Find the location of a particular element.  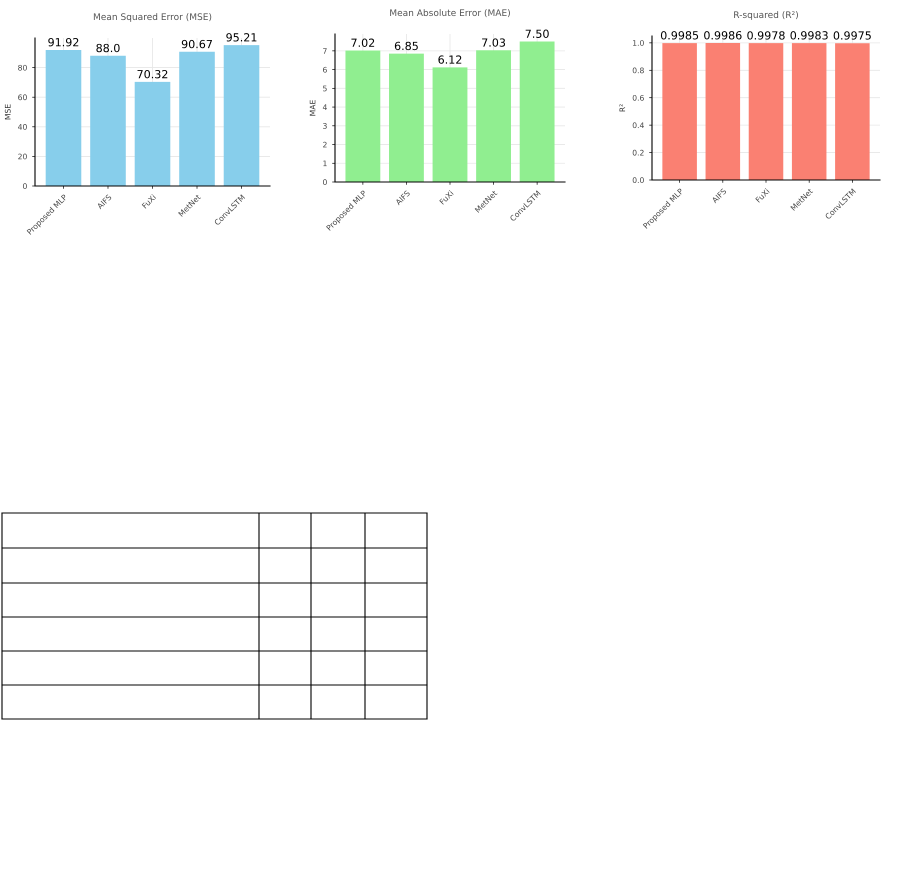

data-label: 95.21 is located at coordinates (241, 37).